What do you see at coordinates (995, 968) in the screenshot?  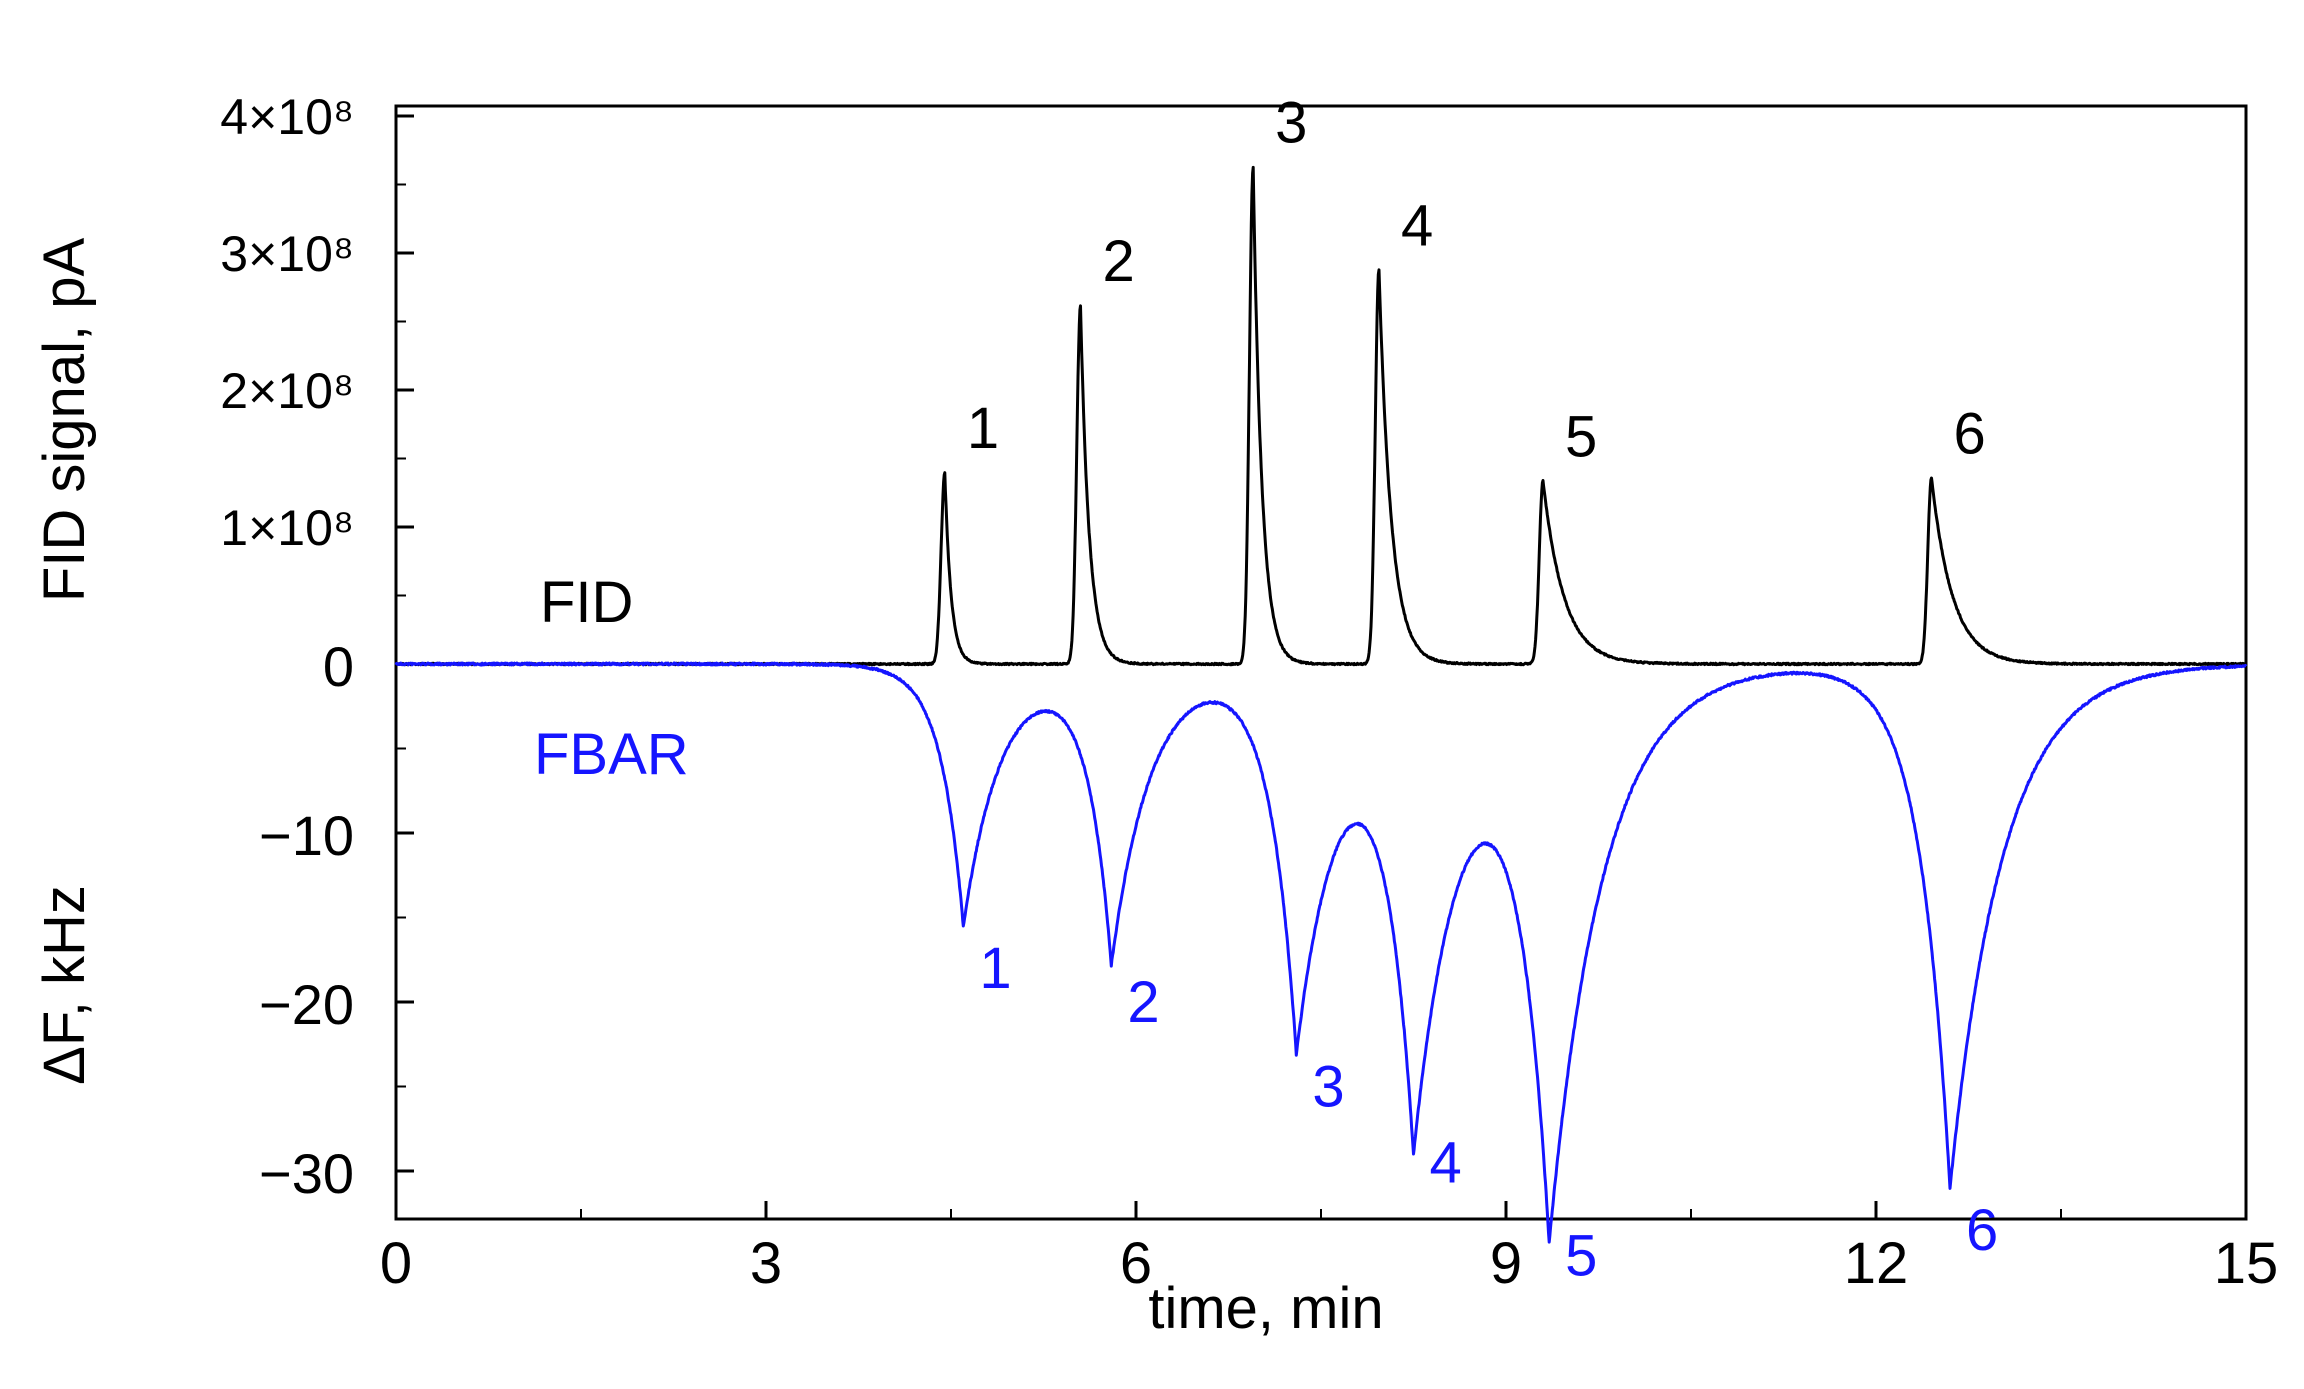 I see `fbar-peak-label: 1` at bounding box center [995, 968].